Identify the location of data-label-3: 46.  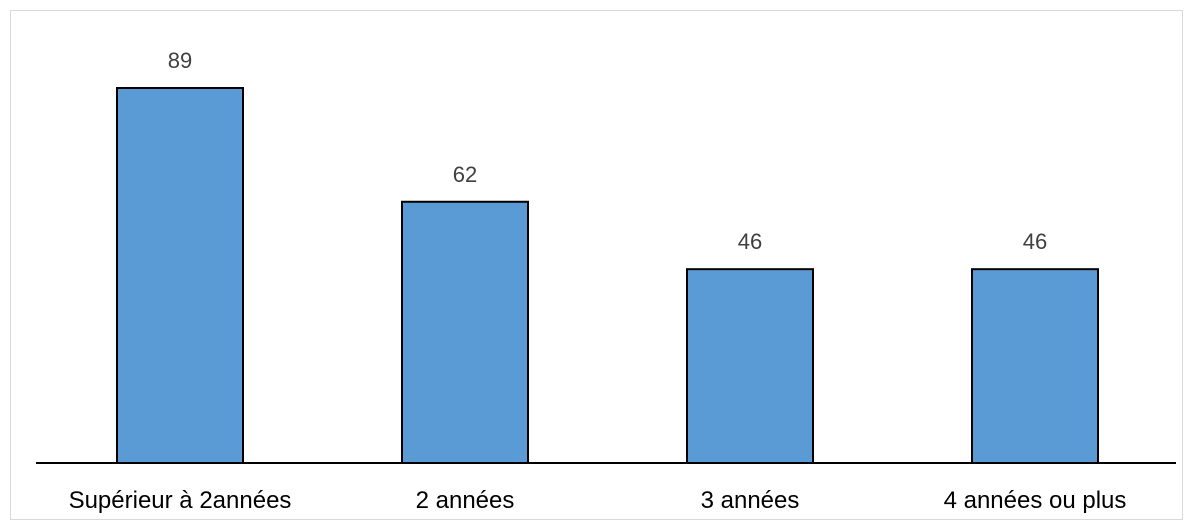
(750, 241).